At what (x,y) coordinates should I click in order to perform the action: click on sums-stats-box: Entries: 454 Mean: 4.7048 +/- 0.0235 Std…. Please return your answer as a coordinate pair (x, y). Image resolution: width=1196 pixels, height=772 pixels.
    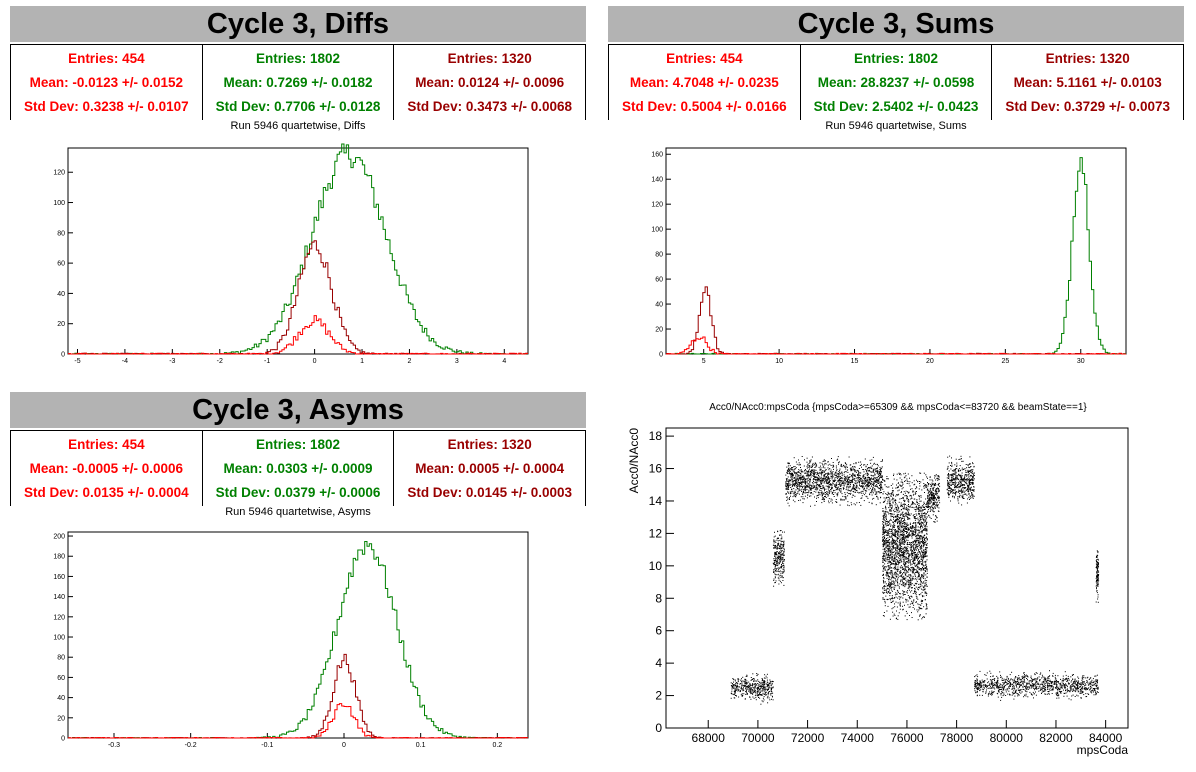
    Looking at the image, I should click on (896, 82).